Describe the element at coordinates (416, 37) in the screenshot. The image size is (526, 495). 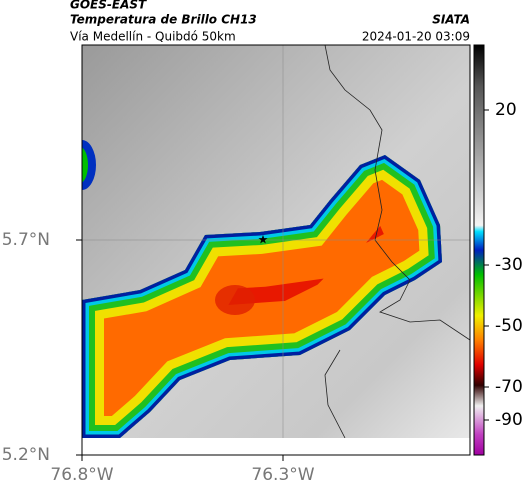
I see `datetime: 2024-01-20 03:09` at that location.